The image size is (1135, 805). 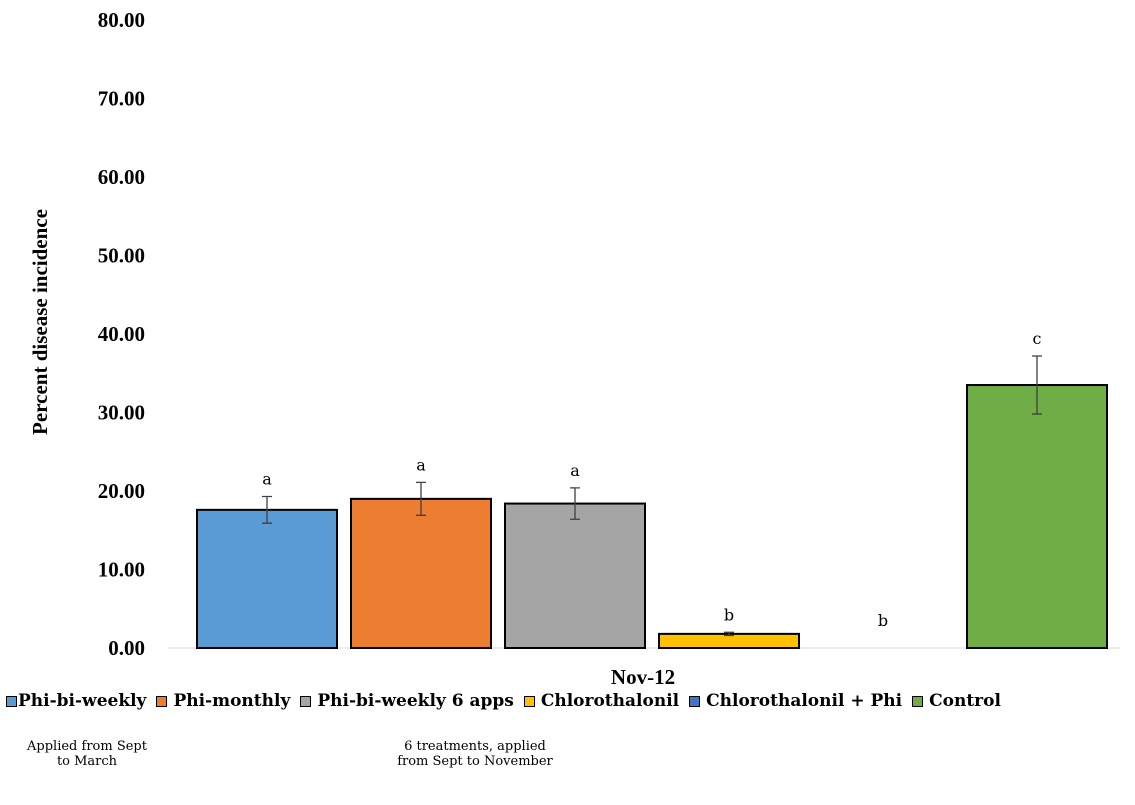 I want to click on legend-item: Phi-monthly, so click(x=223, y=701).